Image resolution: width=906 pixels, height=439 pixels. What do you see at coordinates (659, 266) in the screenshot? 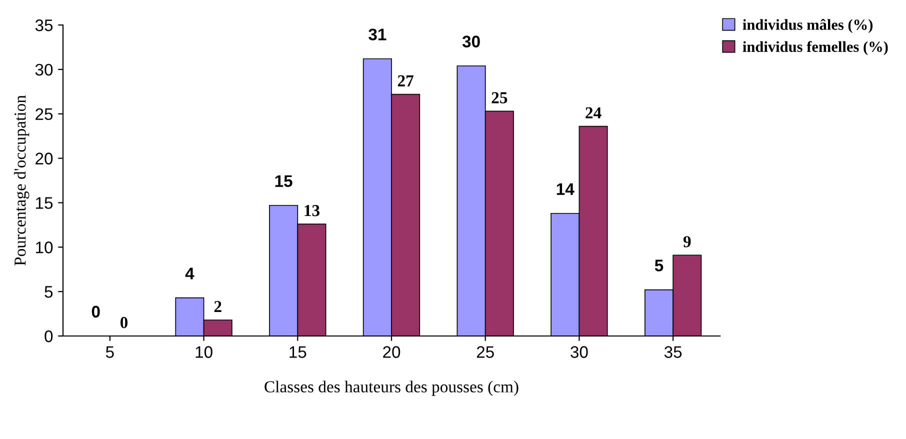
I see `data-label: 5` at bounding box center [659, 266].